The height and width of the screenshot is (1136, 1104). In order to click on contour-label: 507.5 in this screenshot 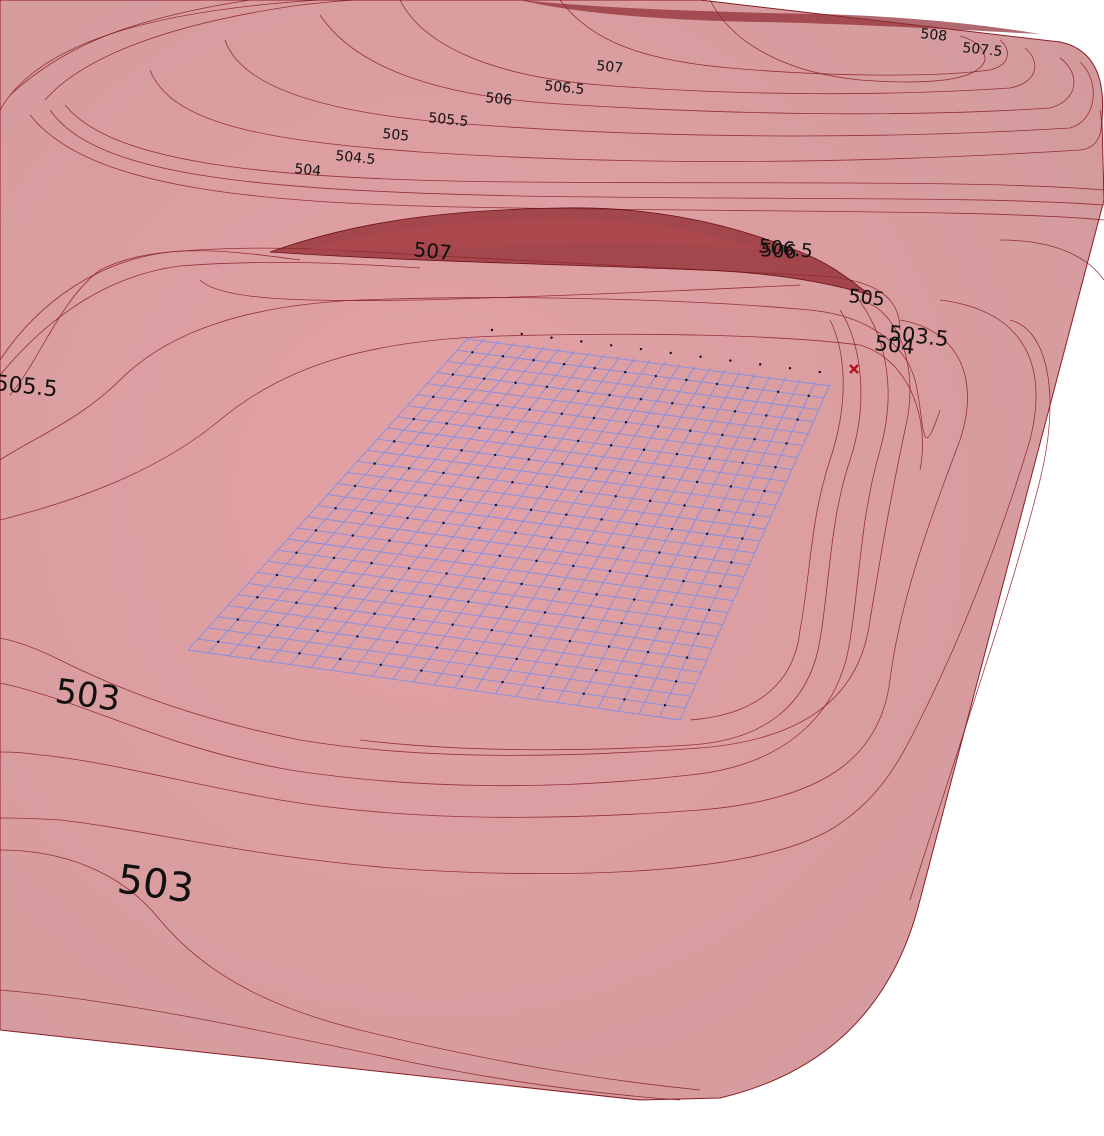, I will do `click(983, 50)`.